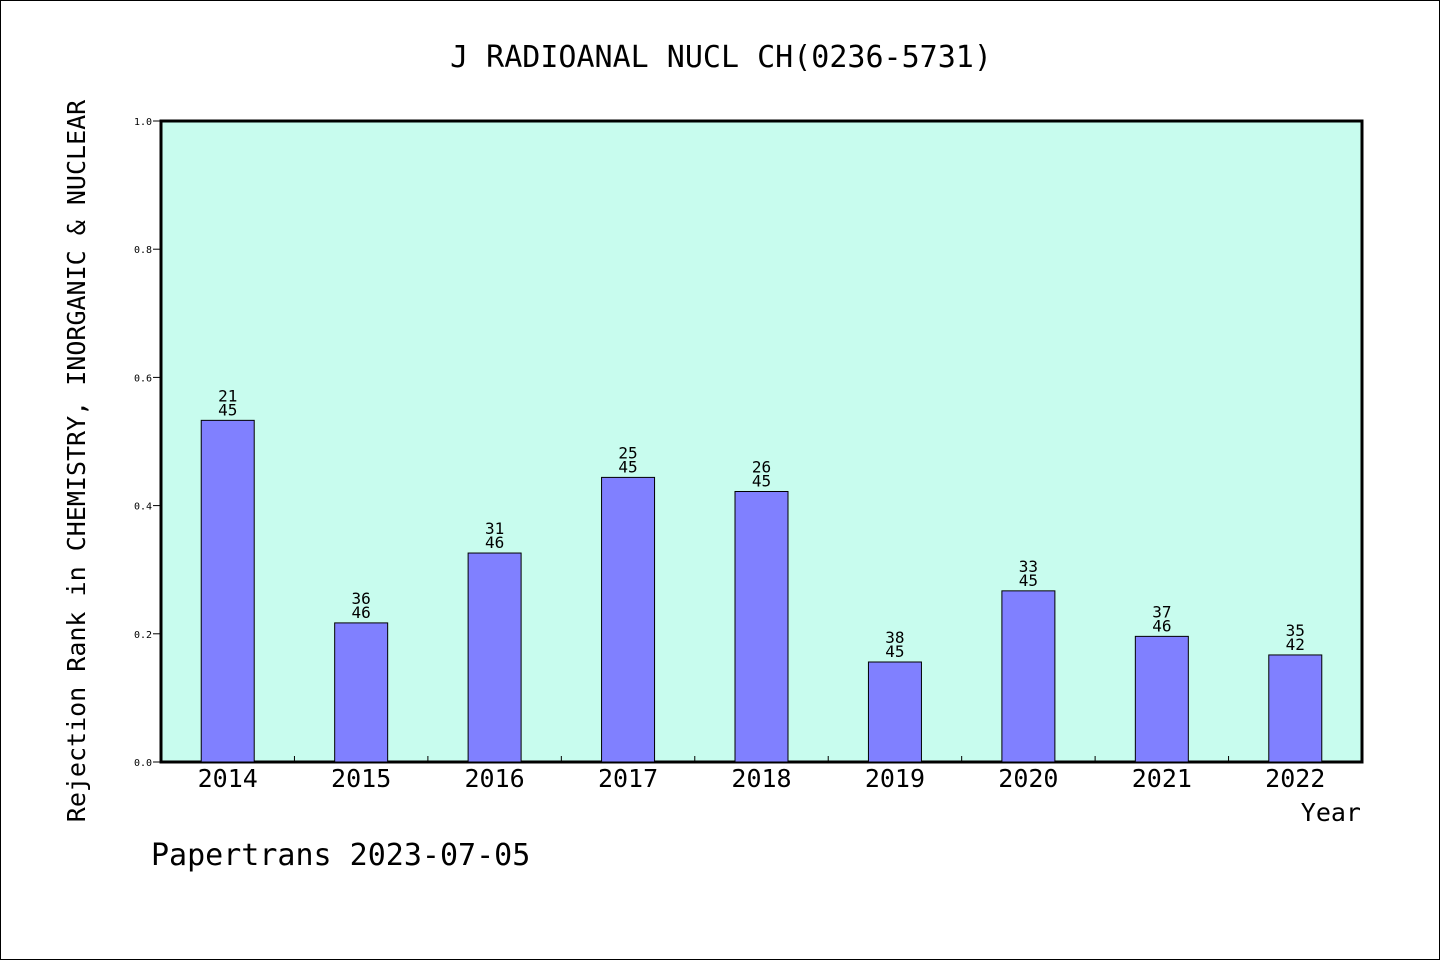 The height and width of the screenshot is (961, 1440). I want to click on bar-label-rank: 25, so click(627, 452).